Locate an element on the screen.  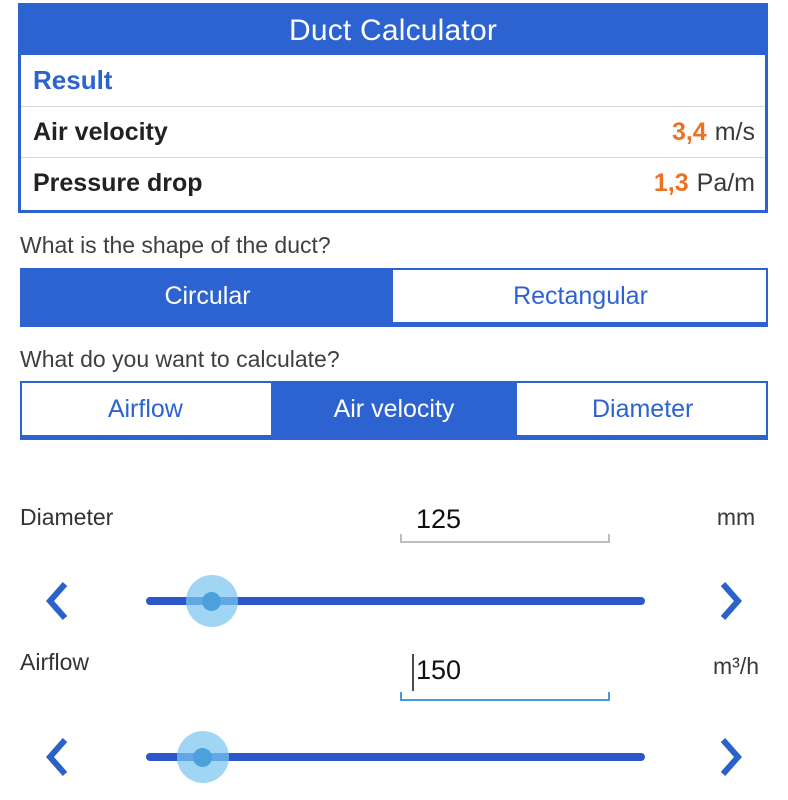
diameter-increment-button is located at coordinates (731, 601).